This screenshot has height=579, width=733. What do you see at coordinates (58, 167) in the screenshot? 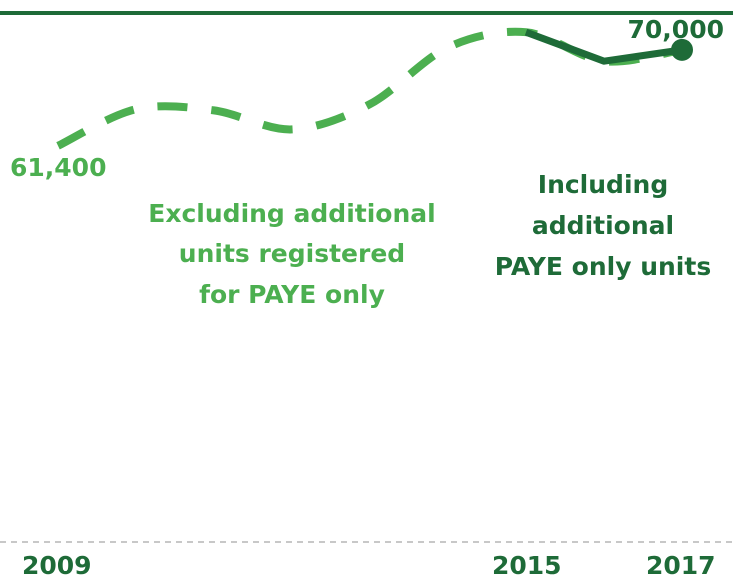
I see `start-value-label: 61,400` at bounding box center [58, 167].